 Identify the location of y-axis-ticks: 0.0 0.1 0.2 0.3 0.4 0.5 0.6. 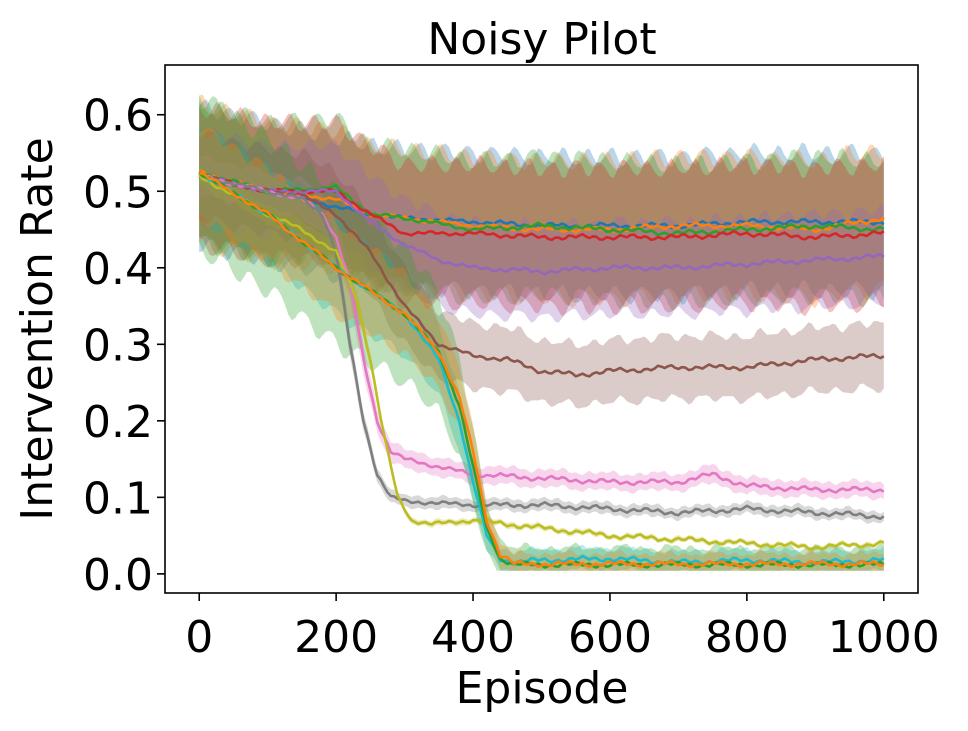
(124, 346).